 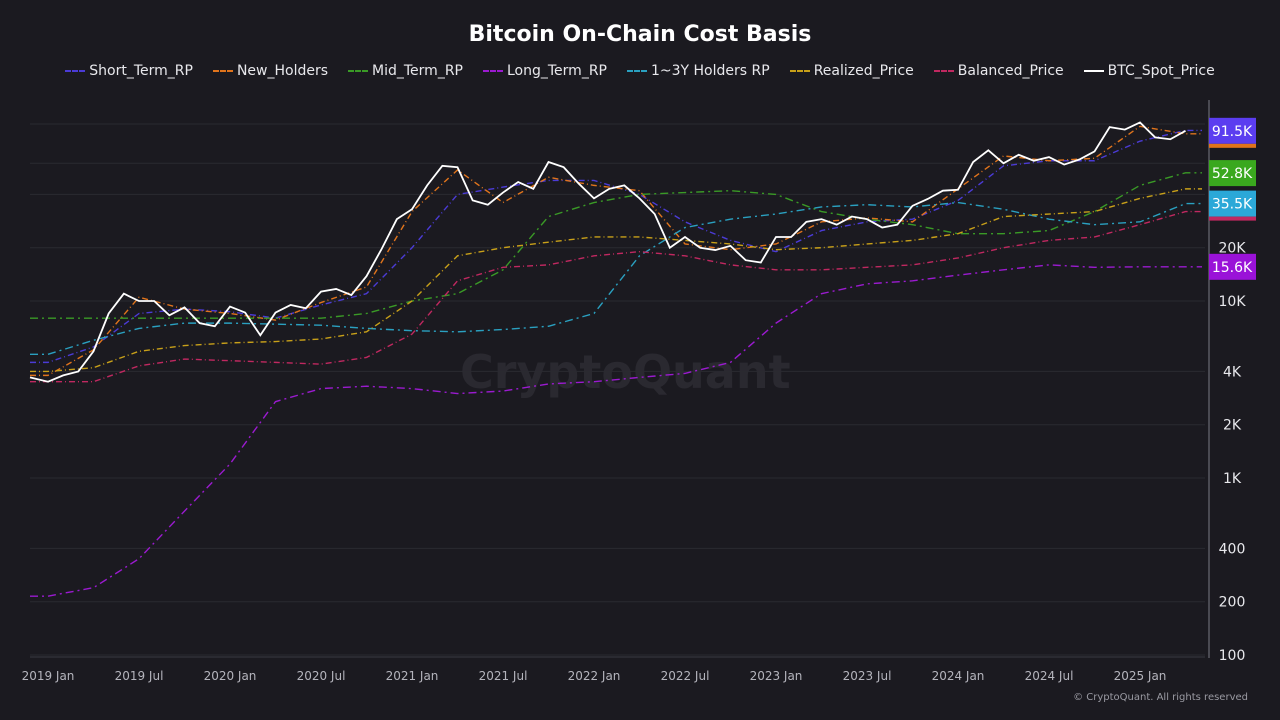 What do you see at coordinates (776, 676) in the screenshot?
I see `x-tick-label: 2023 Jan` at bounding box center [776, 676].